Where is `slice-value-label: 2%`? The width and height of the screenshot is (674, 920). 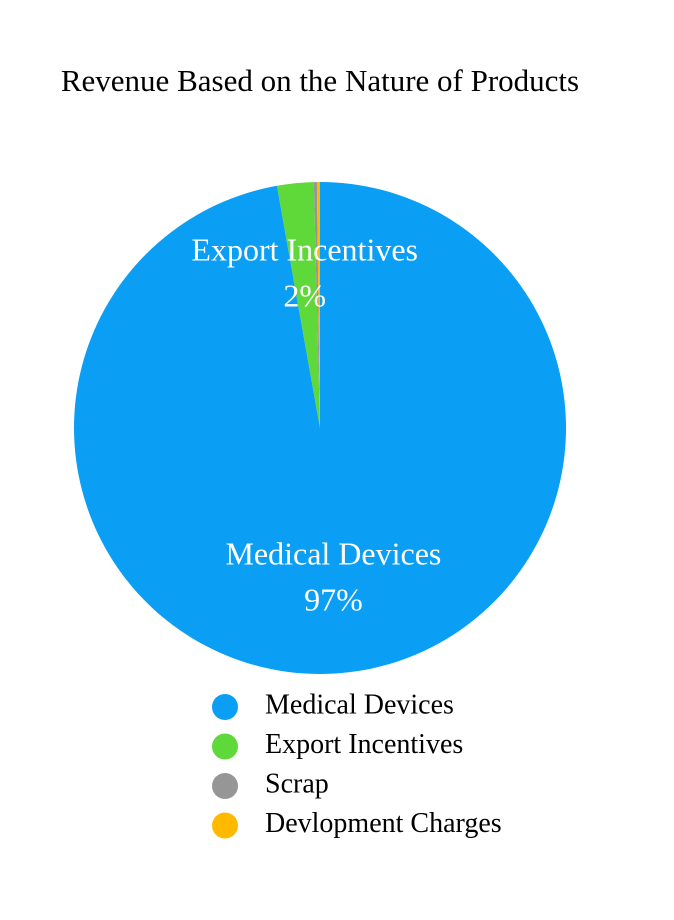
slice-value-label: 2% is located at coordinates (304, 296).